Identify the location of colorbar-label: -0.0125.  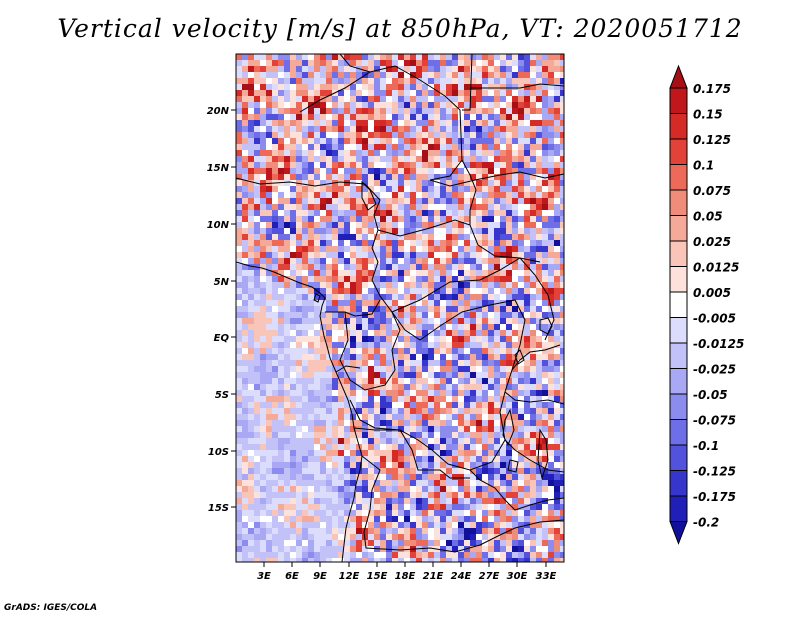
(718, 344).